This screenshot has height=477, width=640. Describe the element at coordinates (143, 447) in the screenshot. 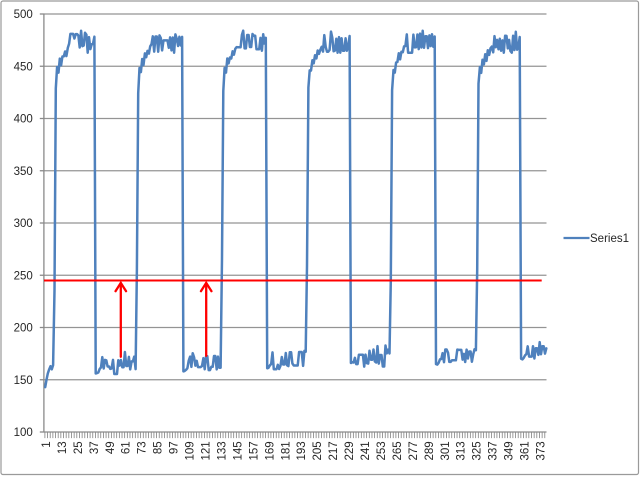

I see `svg-text: 73` at that location.